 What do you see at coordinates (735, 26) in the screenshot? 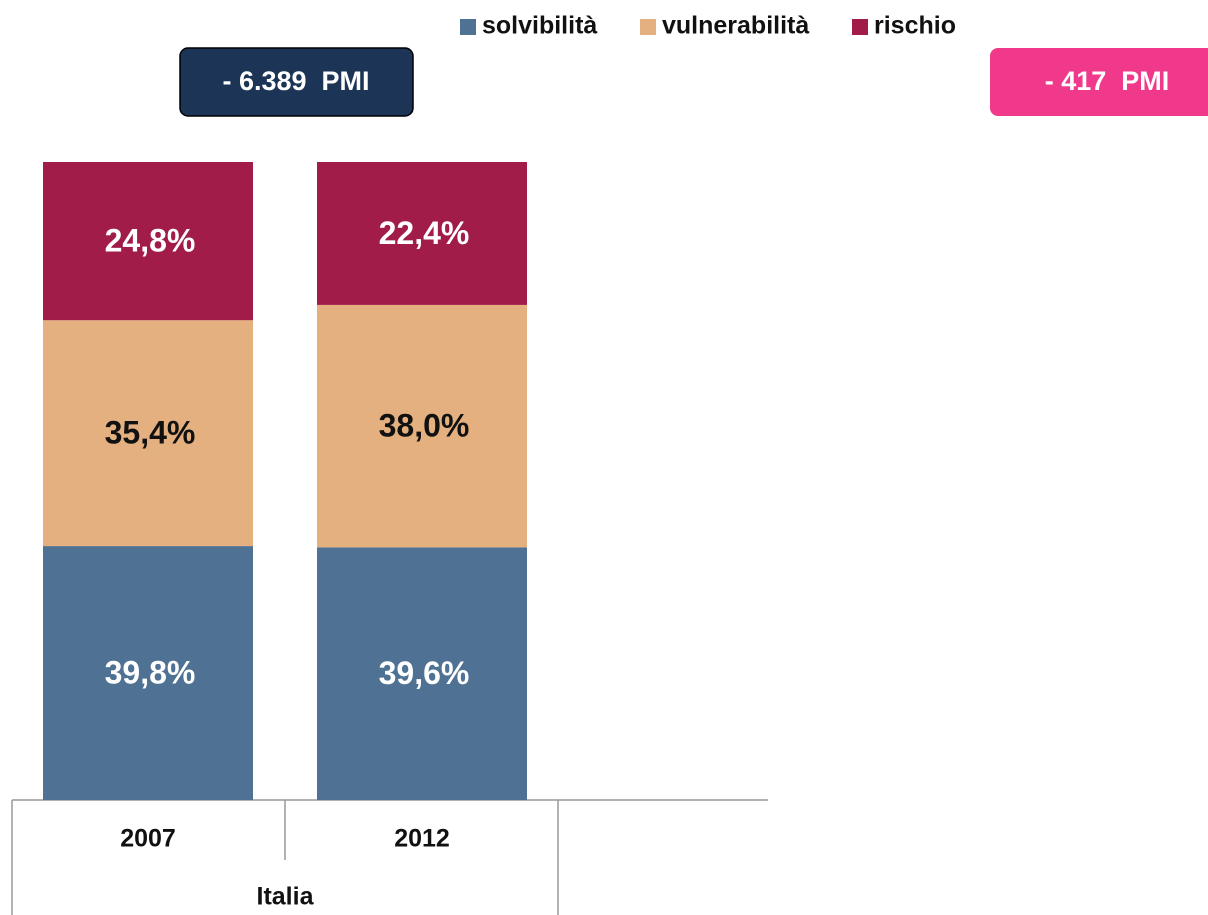
I see `legend-label: vulnerabilità` at bounding box center [735, 26].